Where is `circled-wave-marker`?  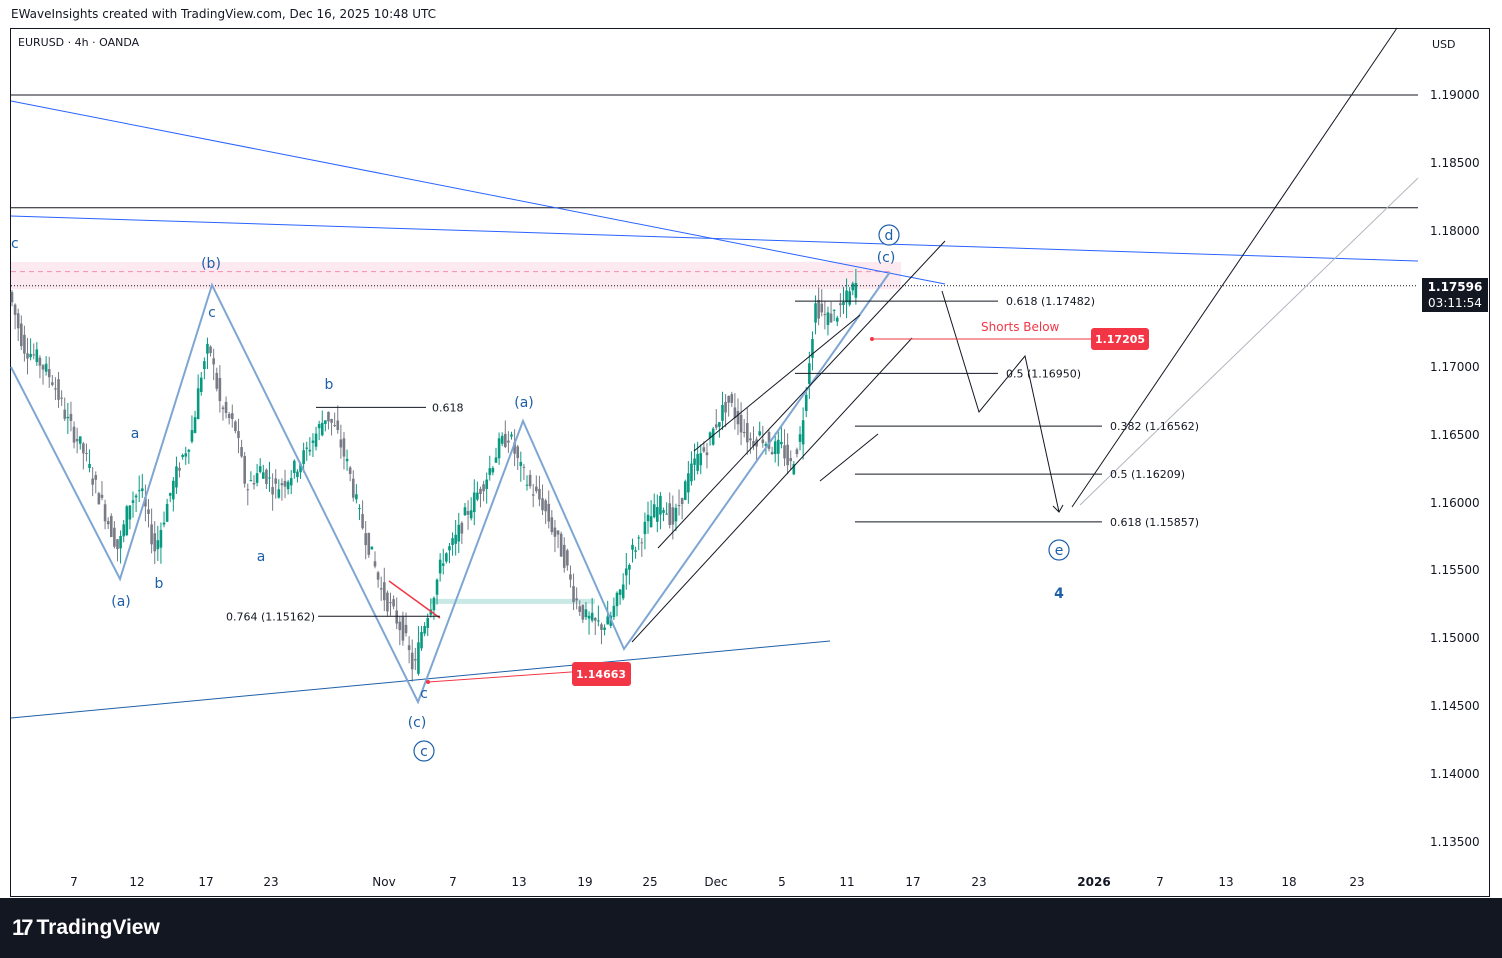
circled-wave-marker is located at coordinates (1059, 550).